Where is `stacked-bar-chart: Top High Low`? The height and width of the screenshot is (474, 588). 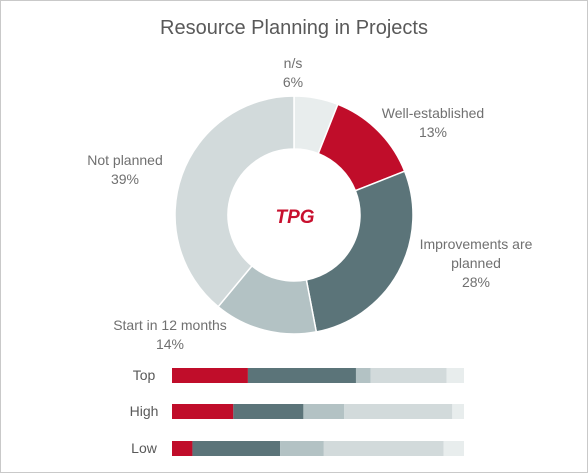
stacked-bar-chart: Top High Low is located at coordinates (297, 411).